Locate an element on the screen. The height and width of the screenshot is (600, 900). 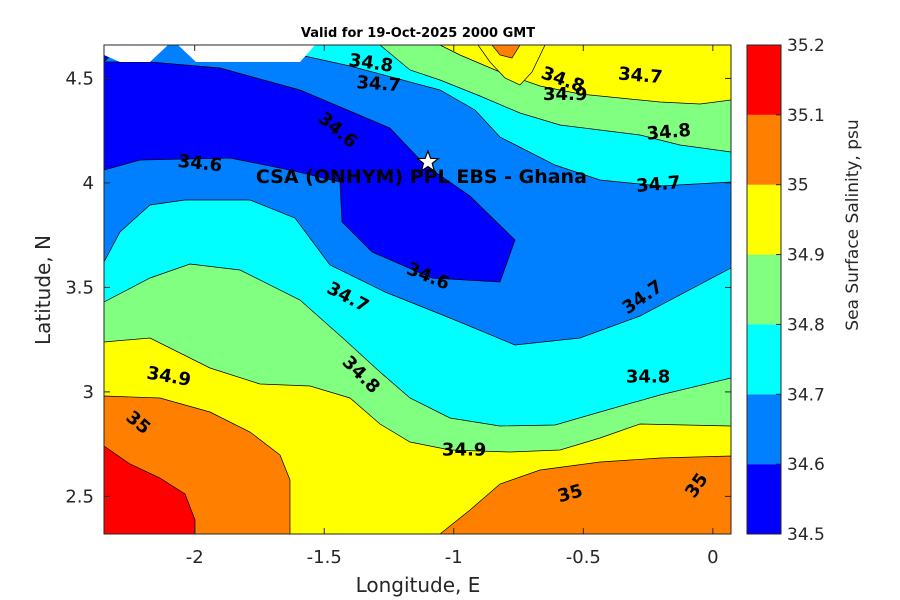
colorbar-tick-label: 34.8 is located at coordinates (806, 325).